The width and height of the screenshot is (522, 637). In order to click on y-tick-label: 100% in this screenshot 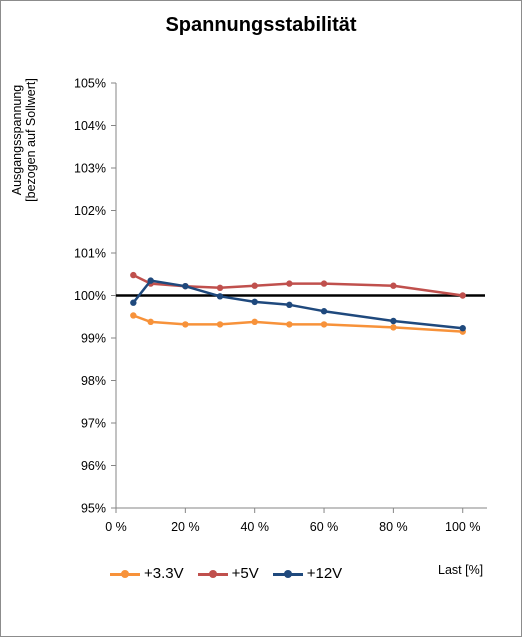, I will do `click(90, 296)`.